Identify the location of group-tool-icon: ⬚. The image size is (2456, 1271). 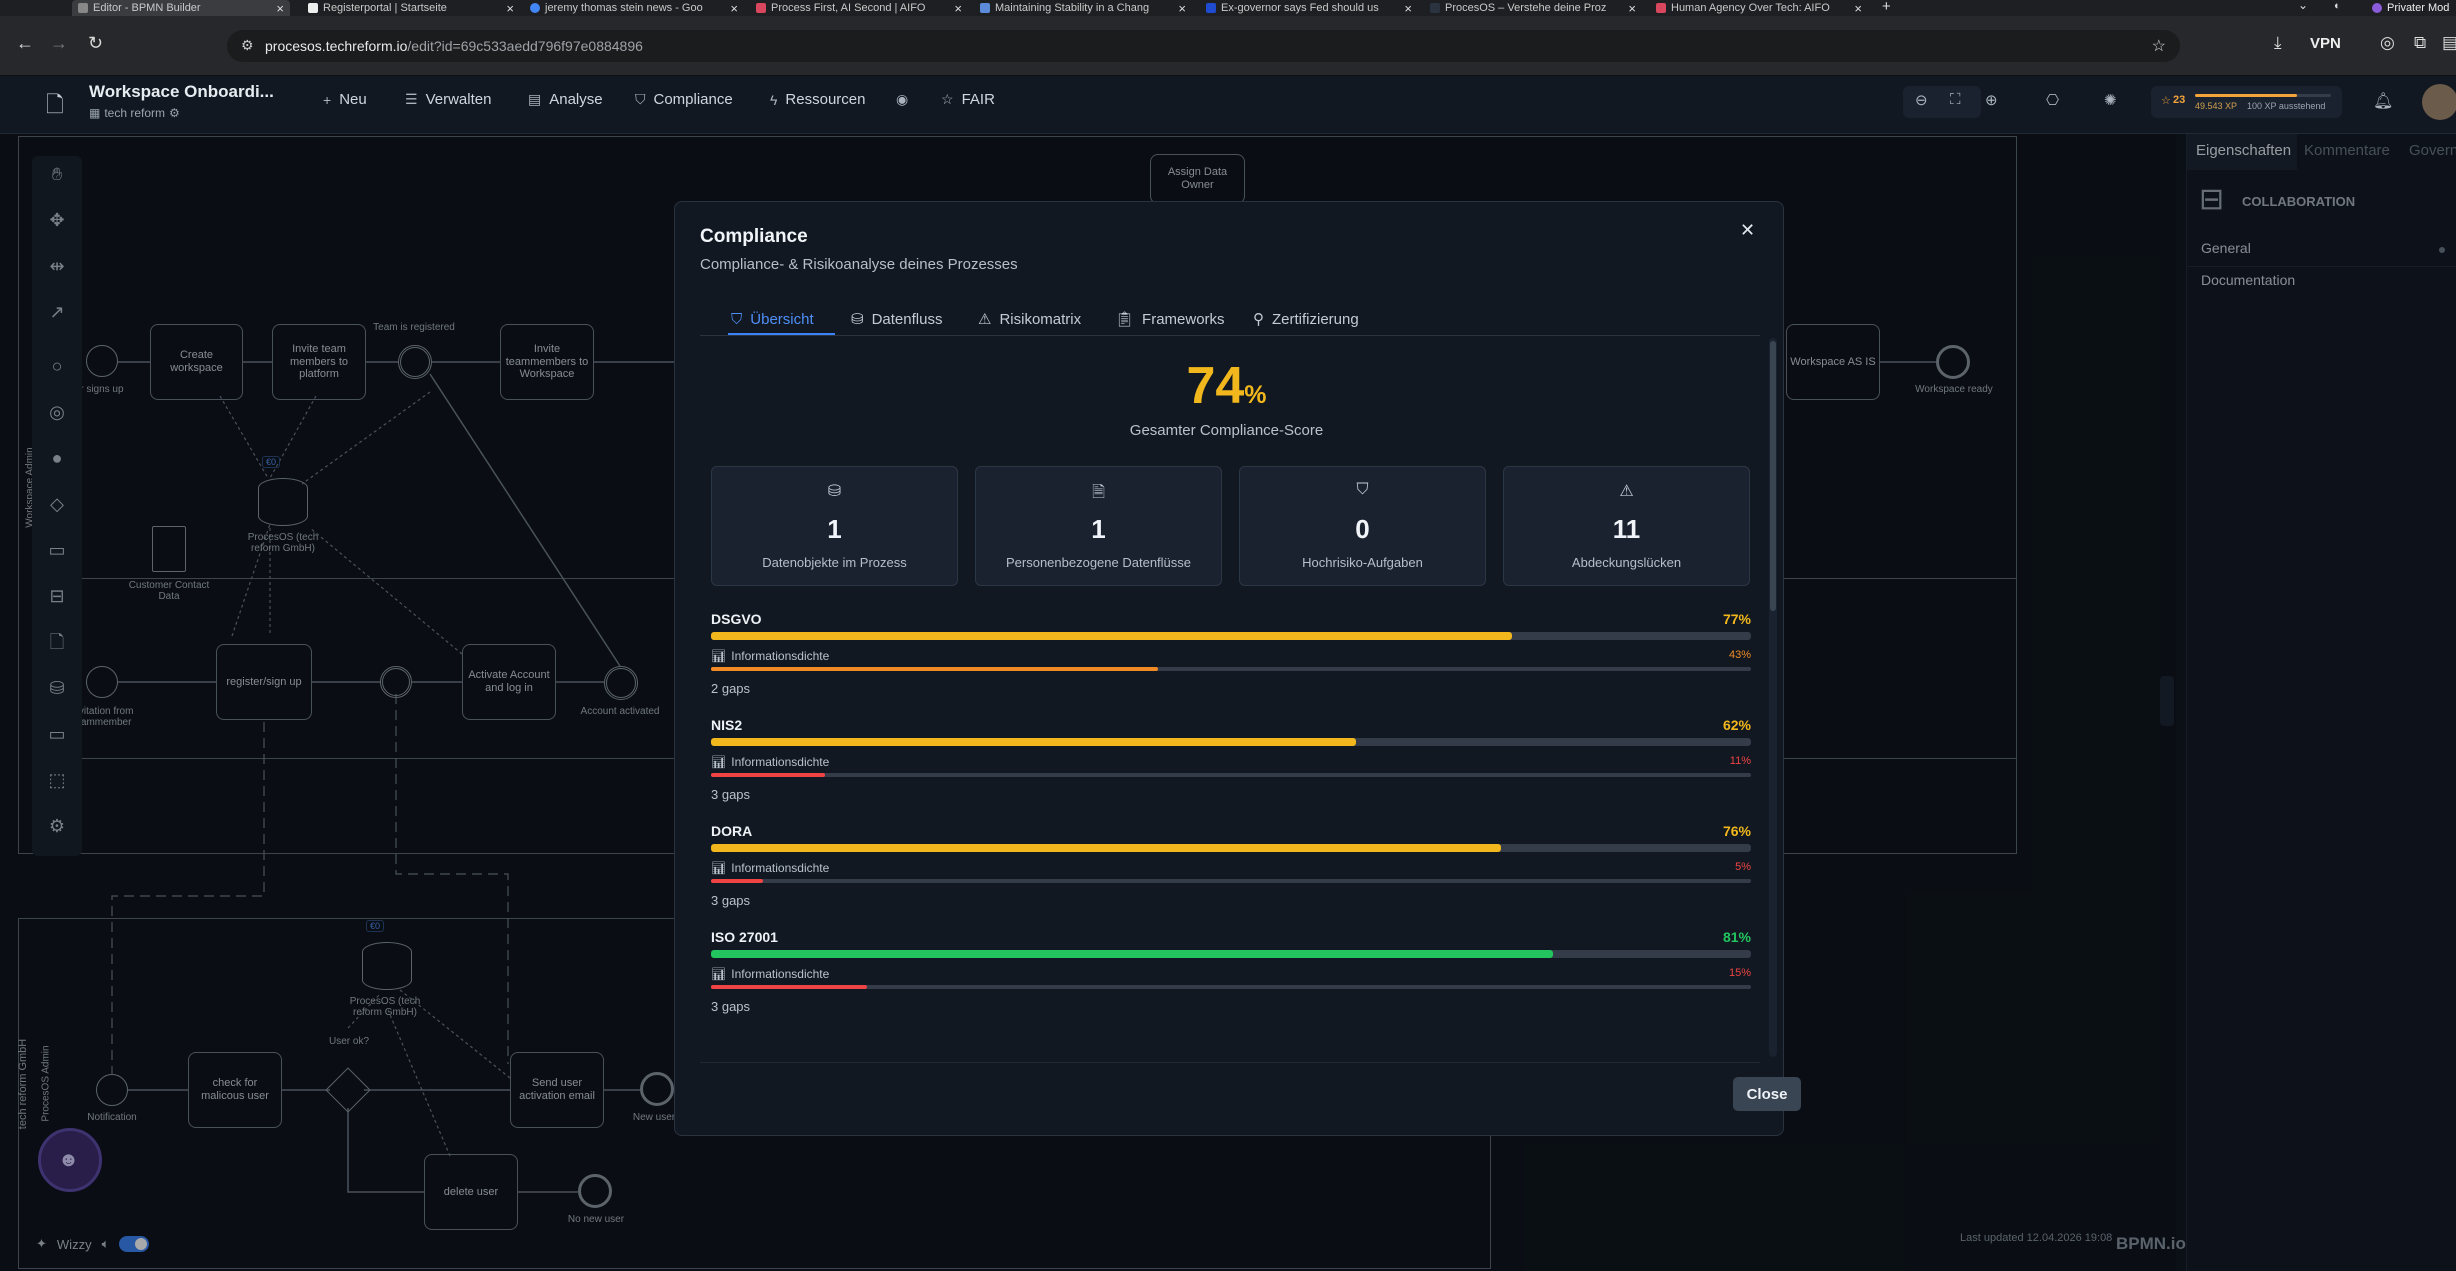
(57, 780).